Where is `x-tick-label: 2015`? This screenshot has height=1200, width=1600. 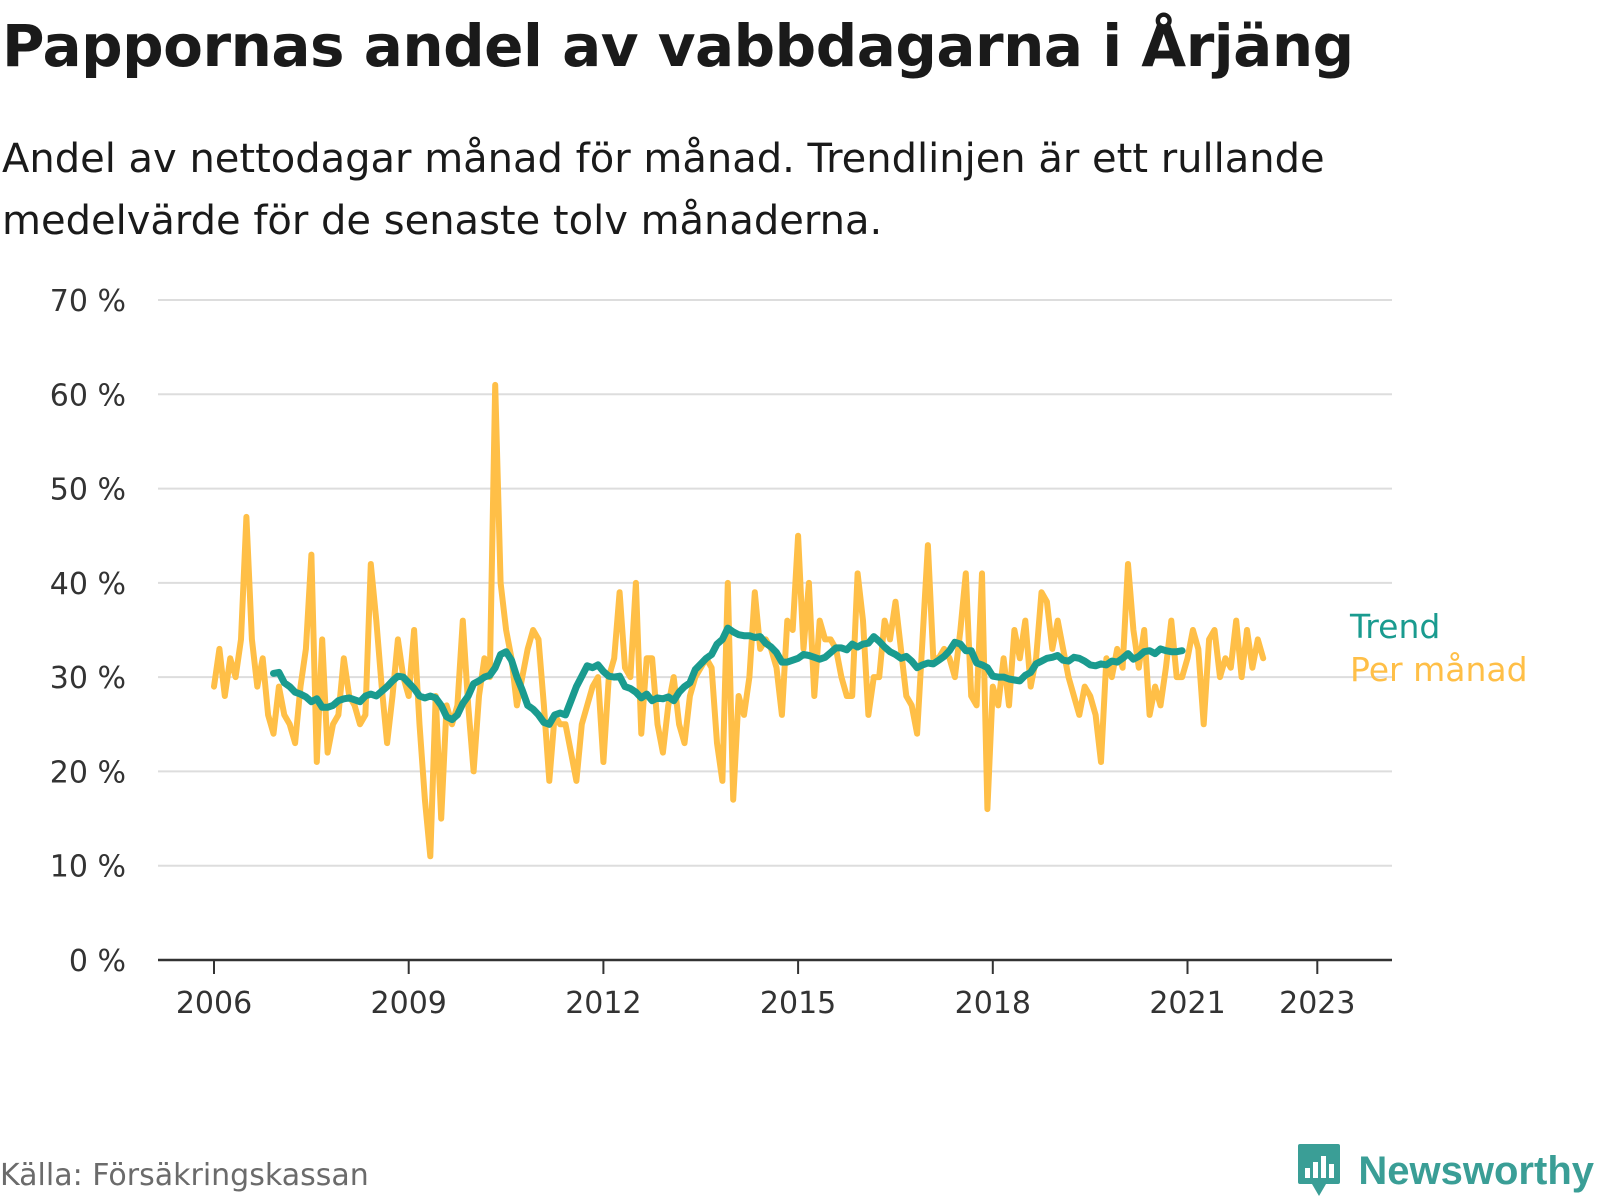
x-tick-label: 2015 is located at coordinates (798, 1003).